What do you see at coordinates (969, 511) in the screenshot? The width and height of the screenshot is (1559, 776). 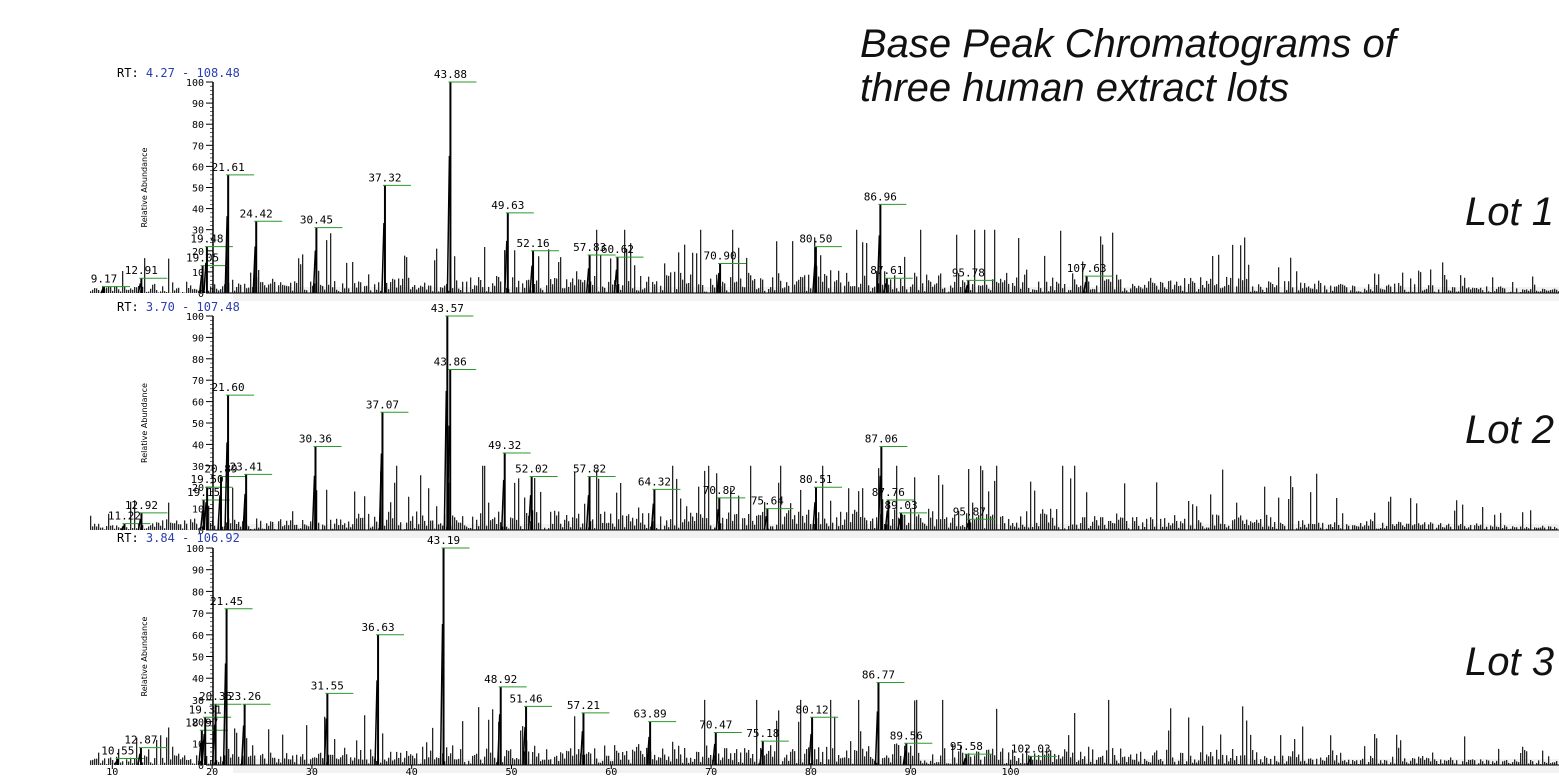 I see `peak-label: 95.87` at bounding box center [969, 511].